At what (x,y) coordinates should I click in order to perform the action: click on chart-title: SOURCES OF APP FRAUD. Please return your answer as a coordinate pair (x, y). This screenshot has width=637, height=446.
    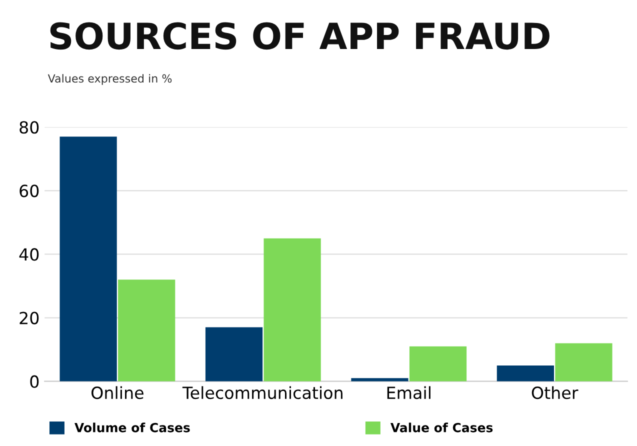
    Looking at the image, I should click on (300, 36).